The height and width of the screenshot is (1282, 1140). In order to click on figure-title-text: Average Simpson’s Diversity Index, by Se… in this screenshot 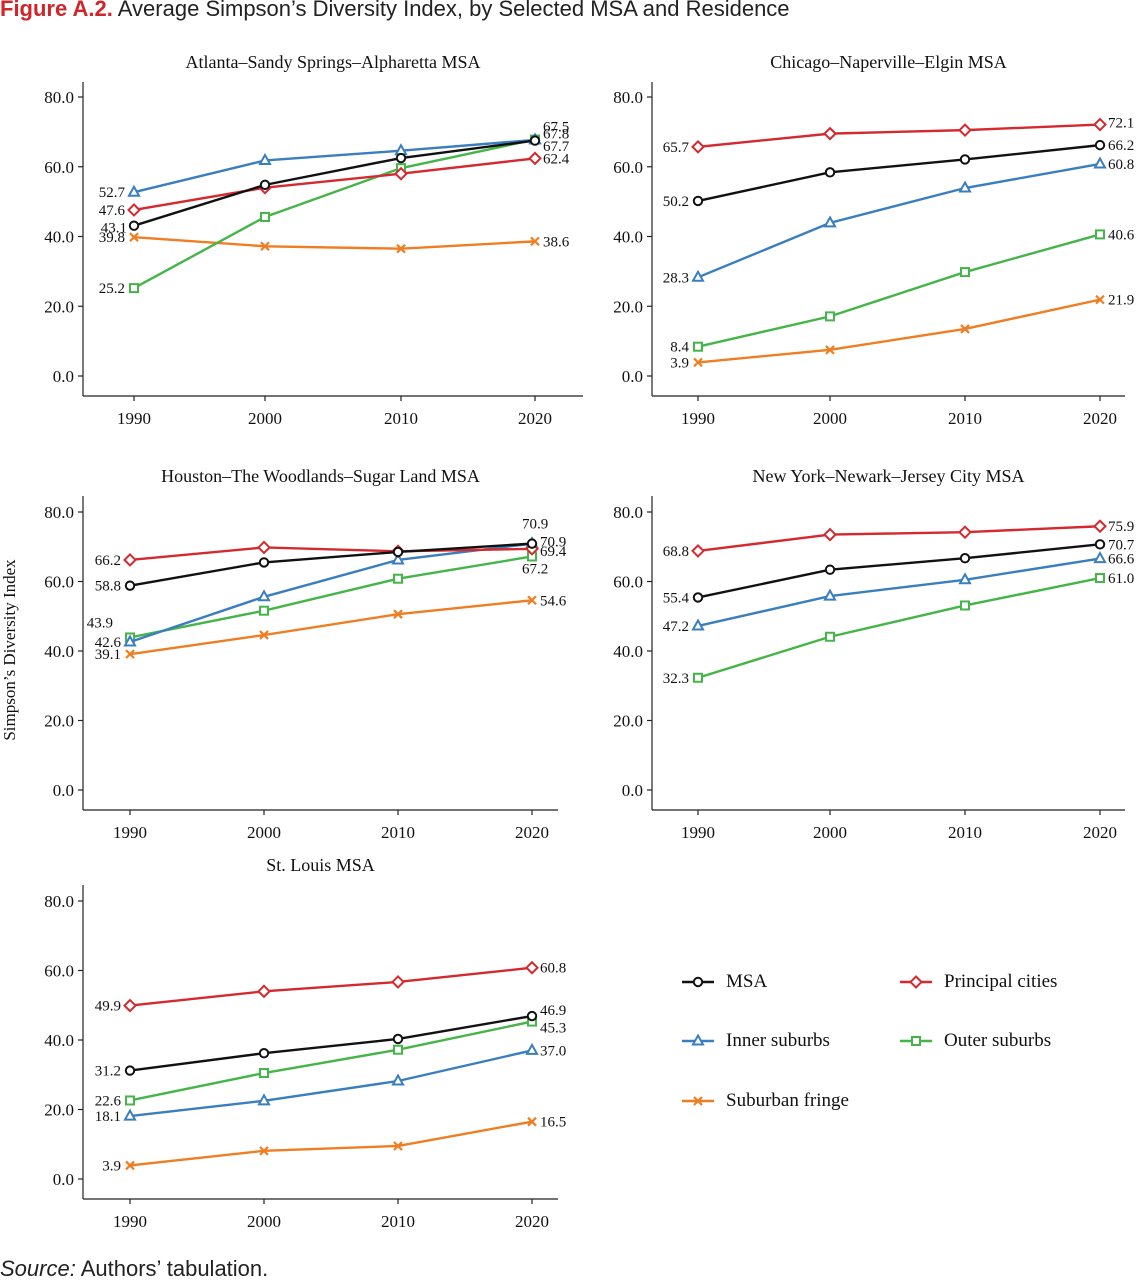, I will do `click(453, 10)`.